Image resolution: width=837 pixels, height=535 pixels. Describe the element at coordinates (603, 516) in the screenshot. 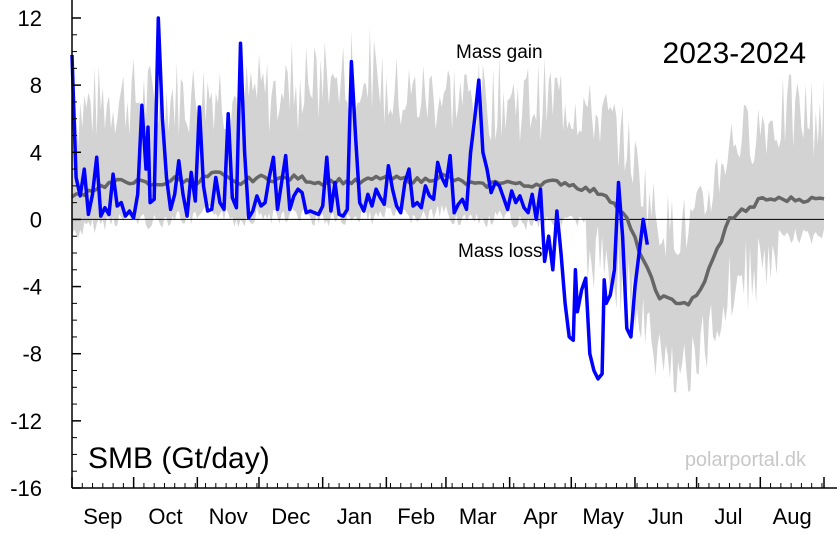

I see `x-tick-label: May` at that location.